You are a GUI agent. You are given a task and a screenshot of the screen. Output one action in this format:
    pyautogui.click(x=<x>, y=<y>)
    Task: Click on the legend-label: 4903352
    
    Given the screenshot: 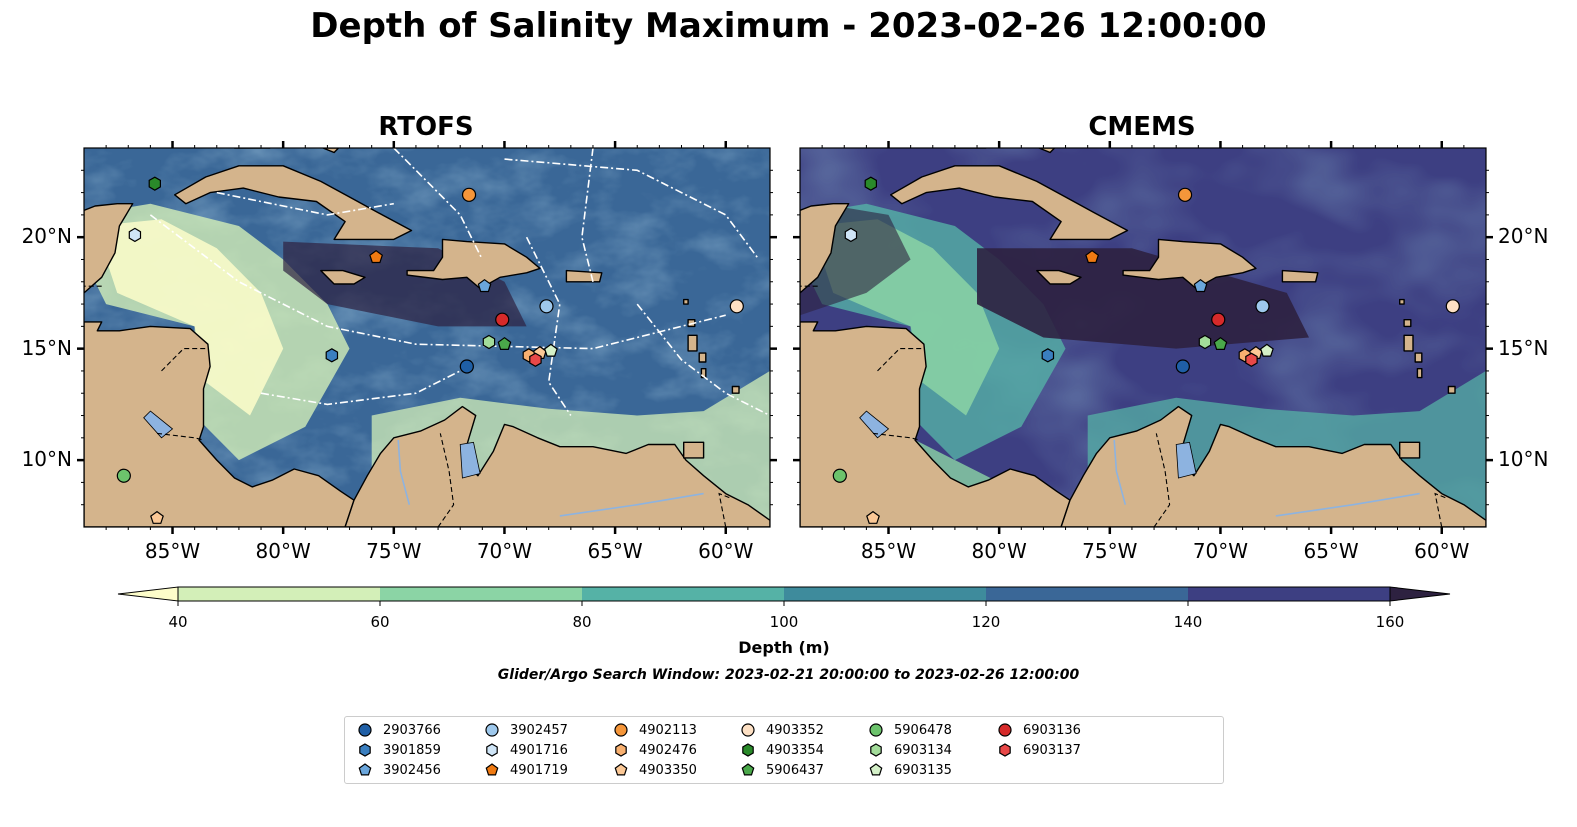 What is the action you would take?
    pyautogui.click(x=795, y=730)
    